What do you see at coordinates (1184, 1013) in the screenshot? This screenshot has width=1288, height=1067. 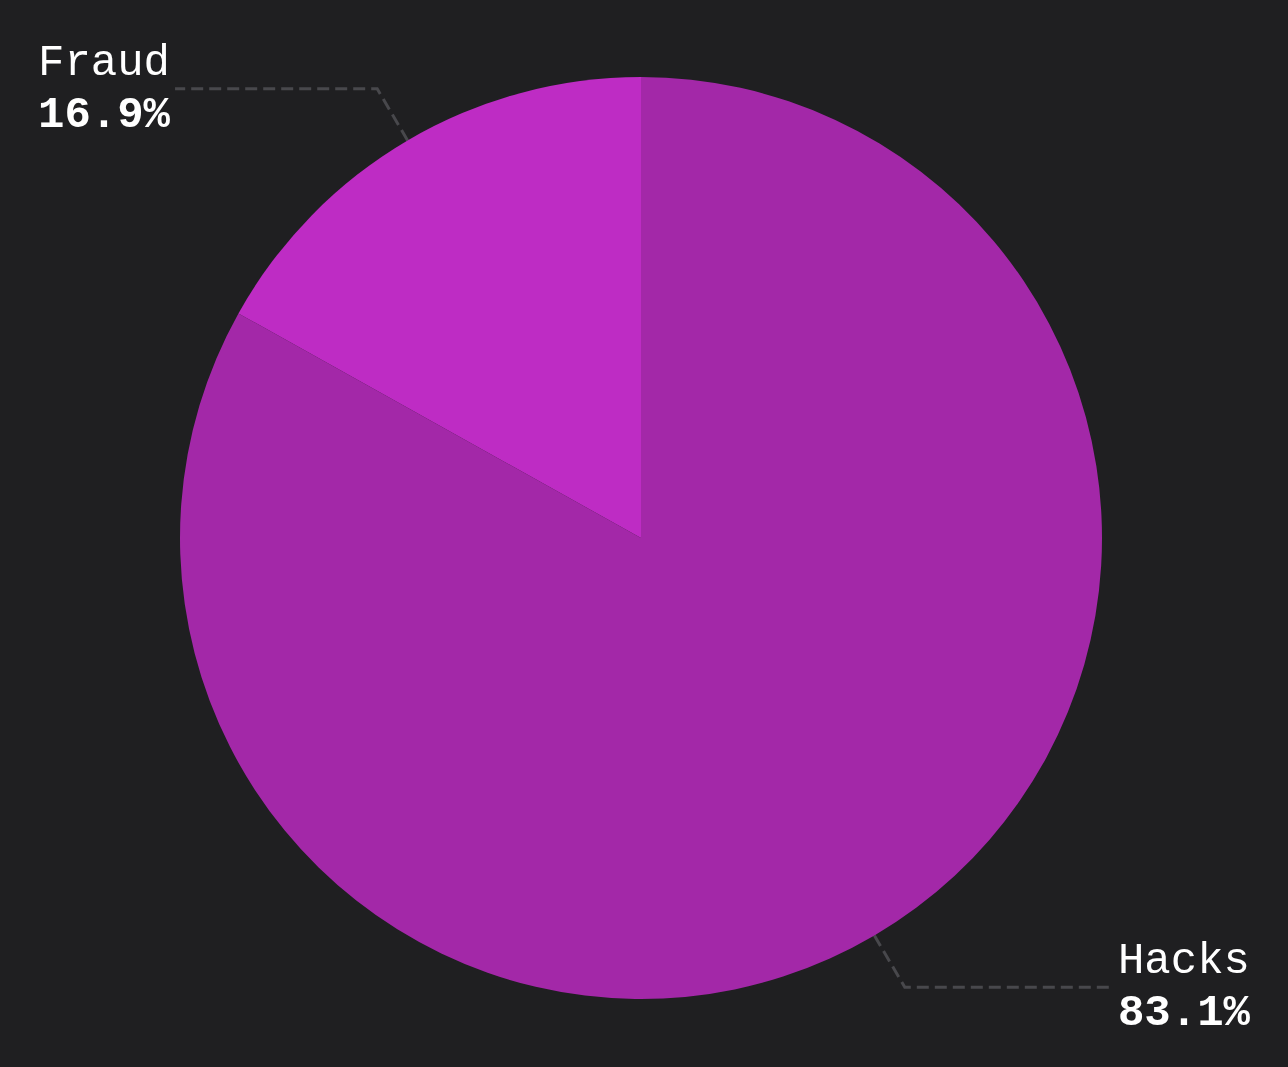 I see `data-label: 83.1%` at bounding box center [1184, 1013].